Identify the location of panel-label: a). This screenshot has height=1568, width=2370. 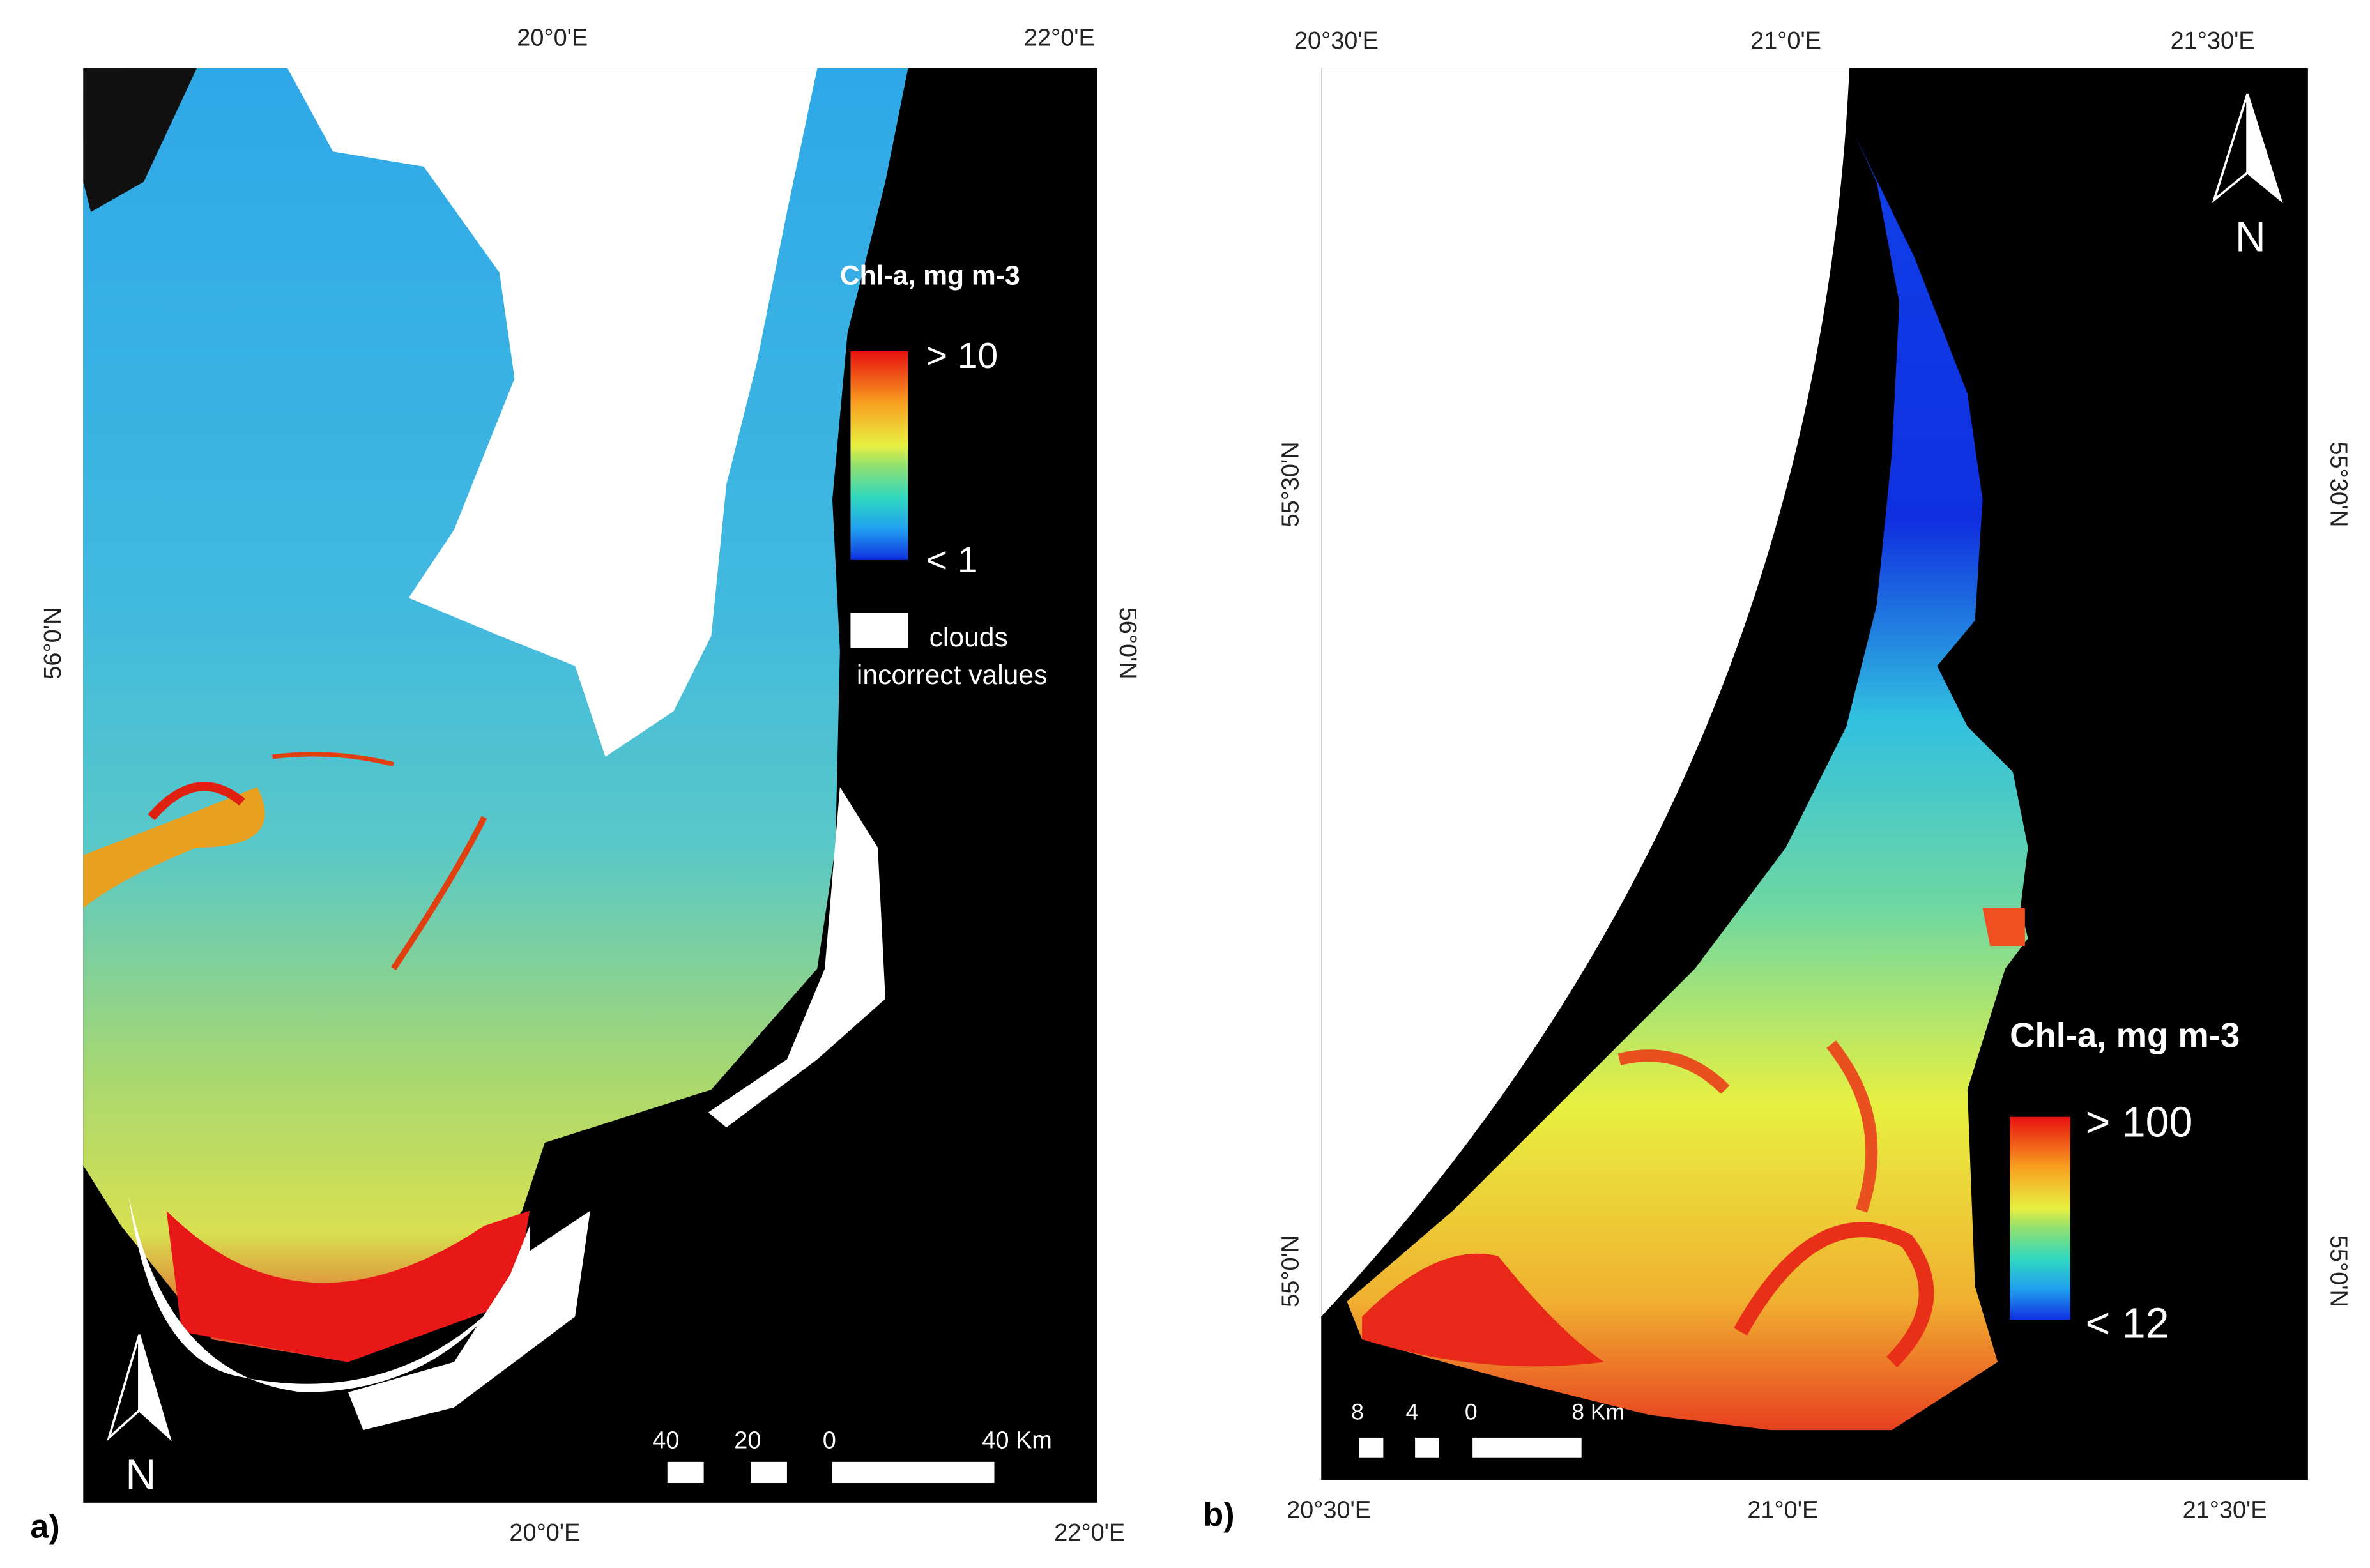
(45, 1526).